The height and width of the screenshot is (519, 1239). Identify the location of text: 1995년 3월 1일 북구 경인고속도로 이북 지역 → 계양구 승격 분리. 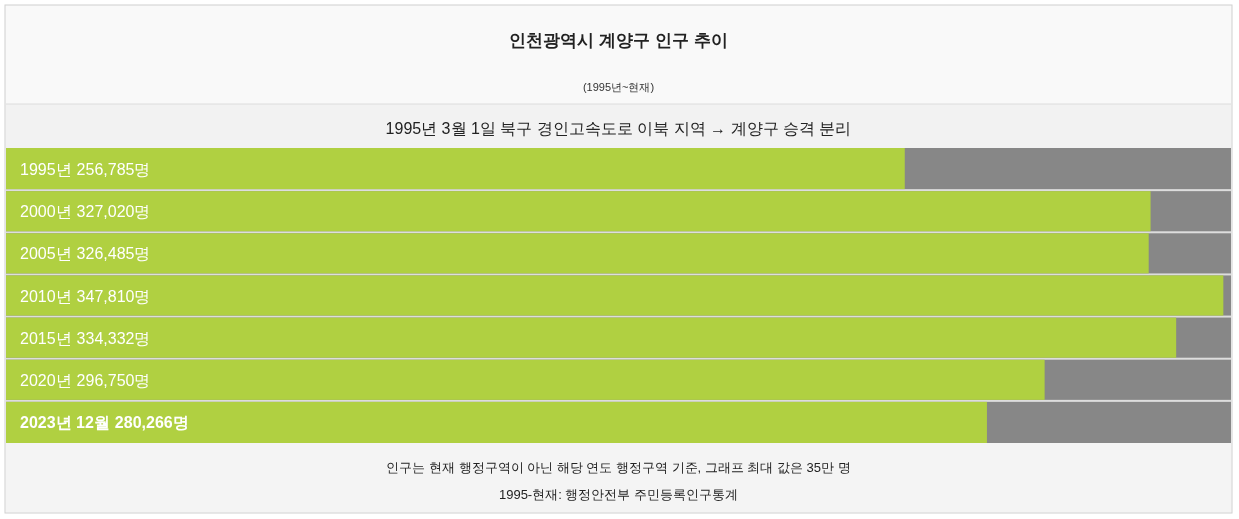
(618, 128).